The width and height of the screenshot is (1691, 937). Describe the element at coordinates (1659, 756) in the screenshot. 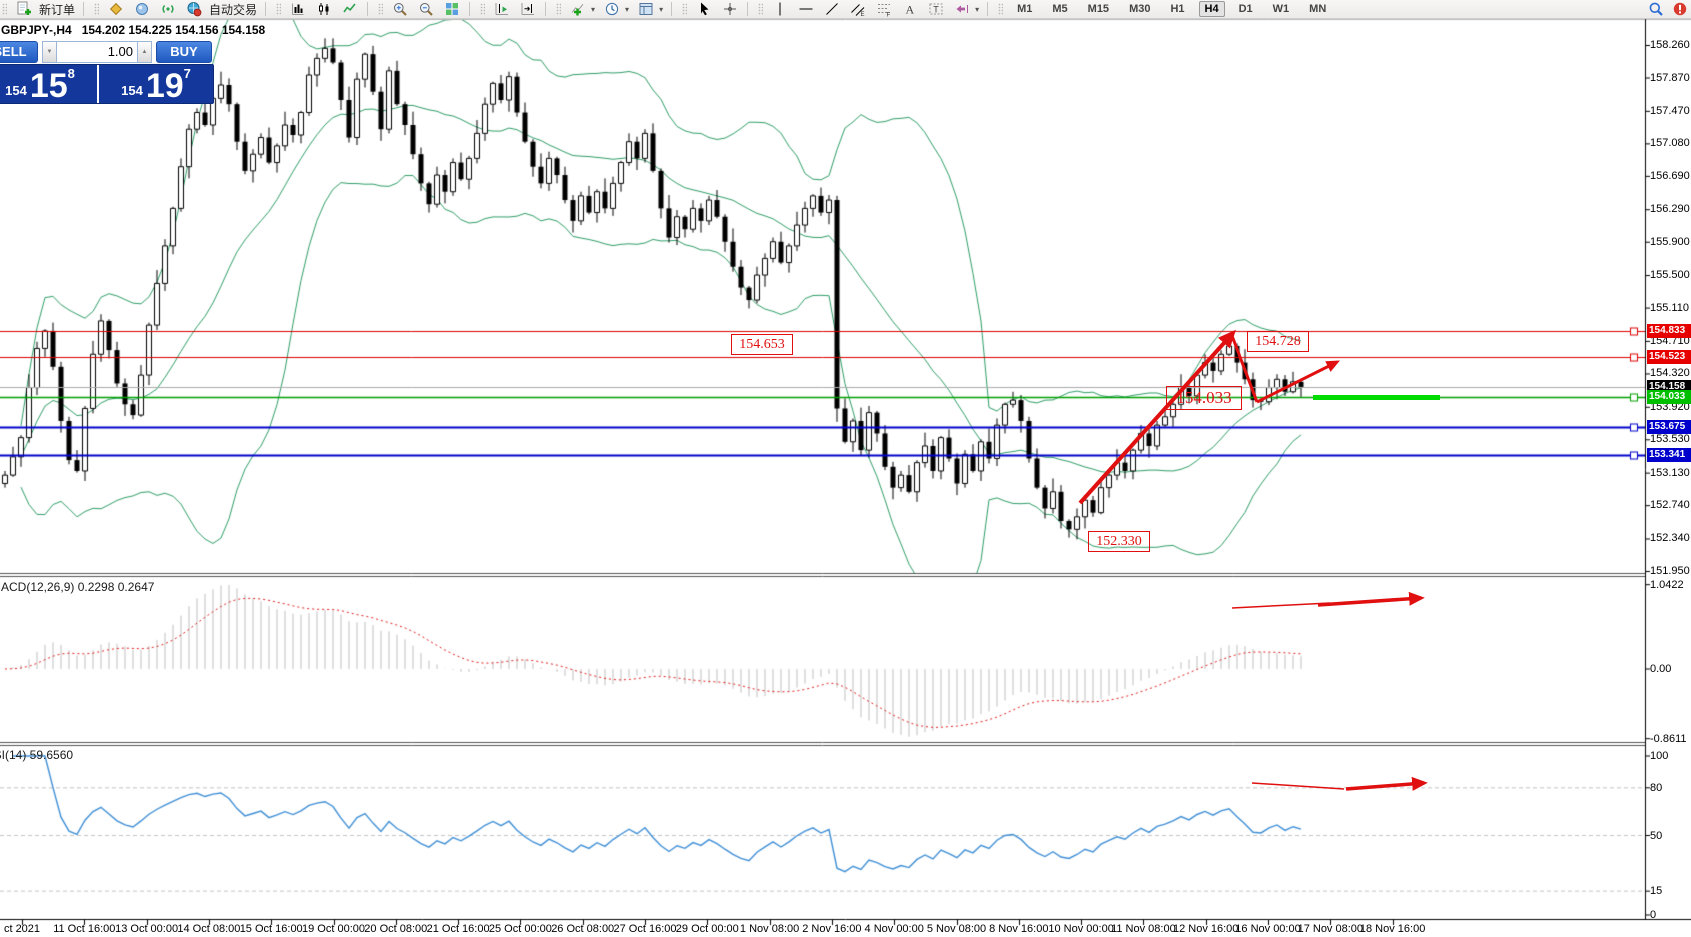

I see `rsi-axis-label: 100` at that location.